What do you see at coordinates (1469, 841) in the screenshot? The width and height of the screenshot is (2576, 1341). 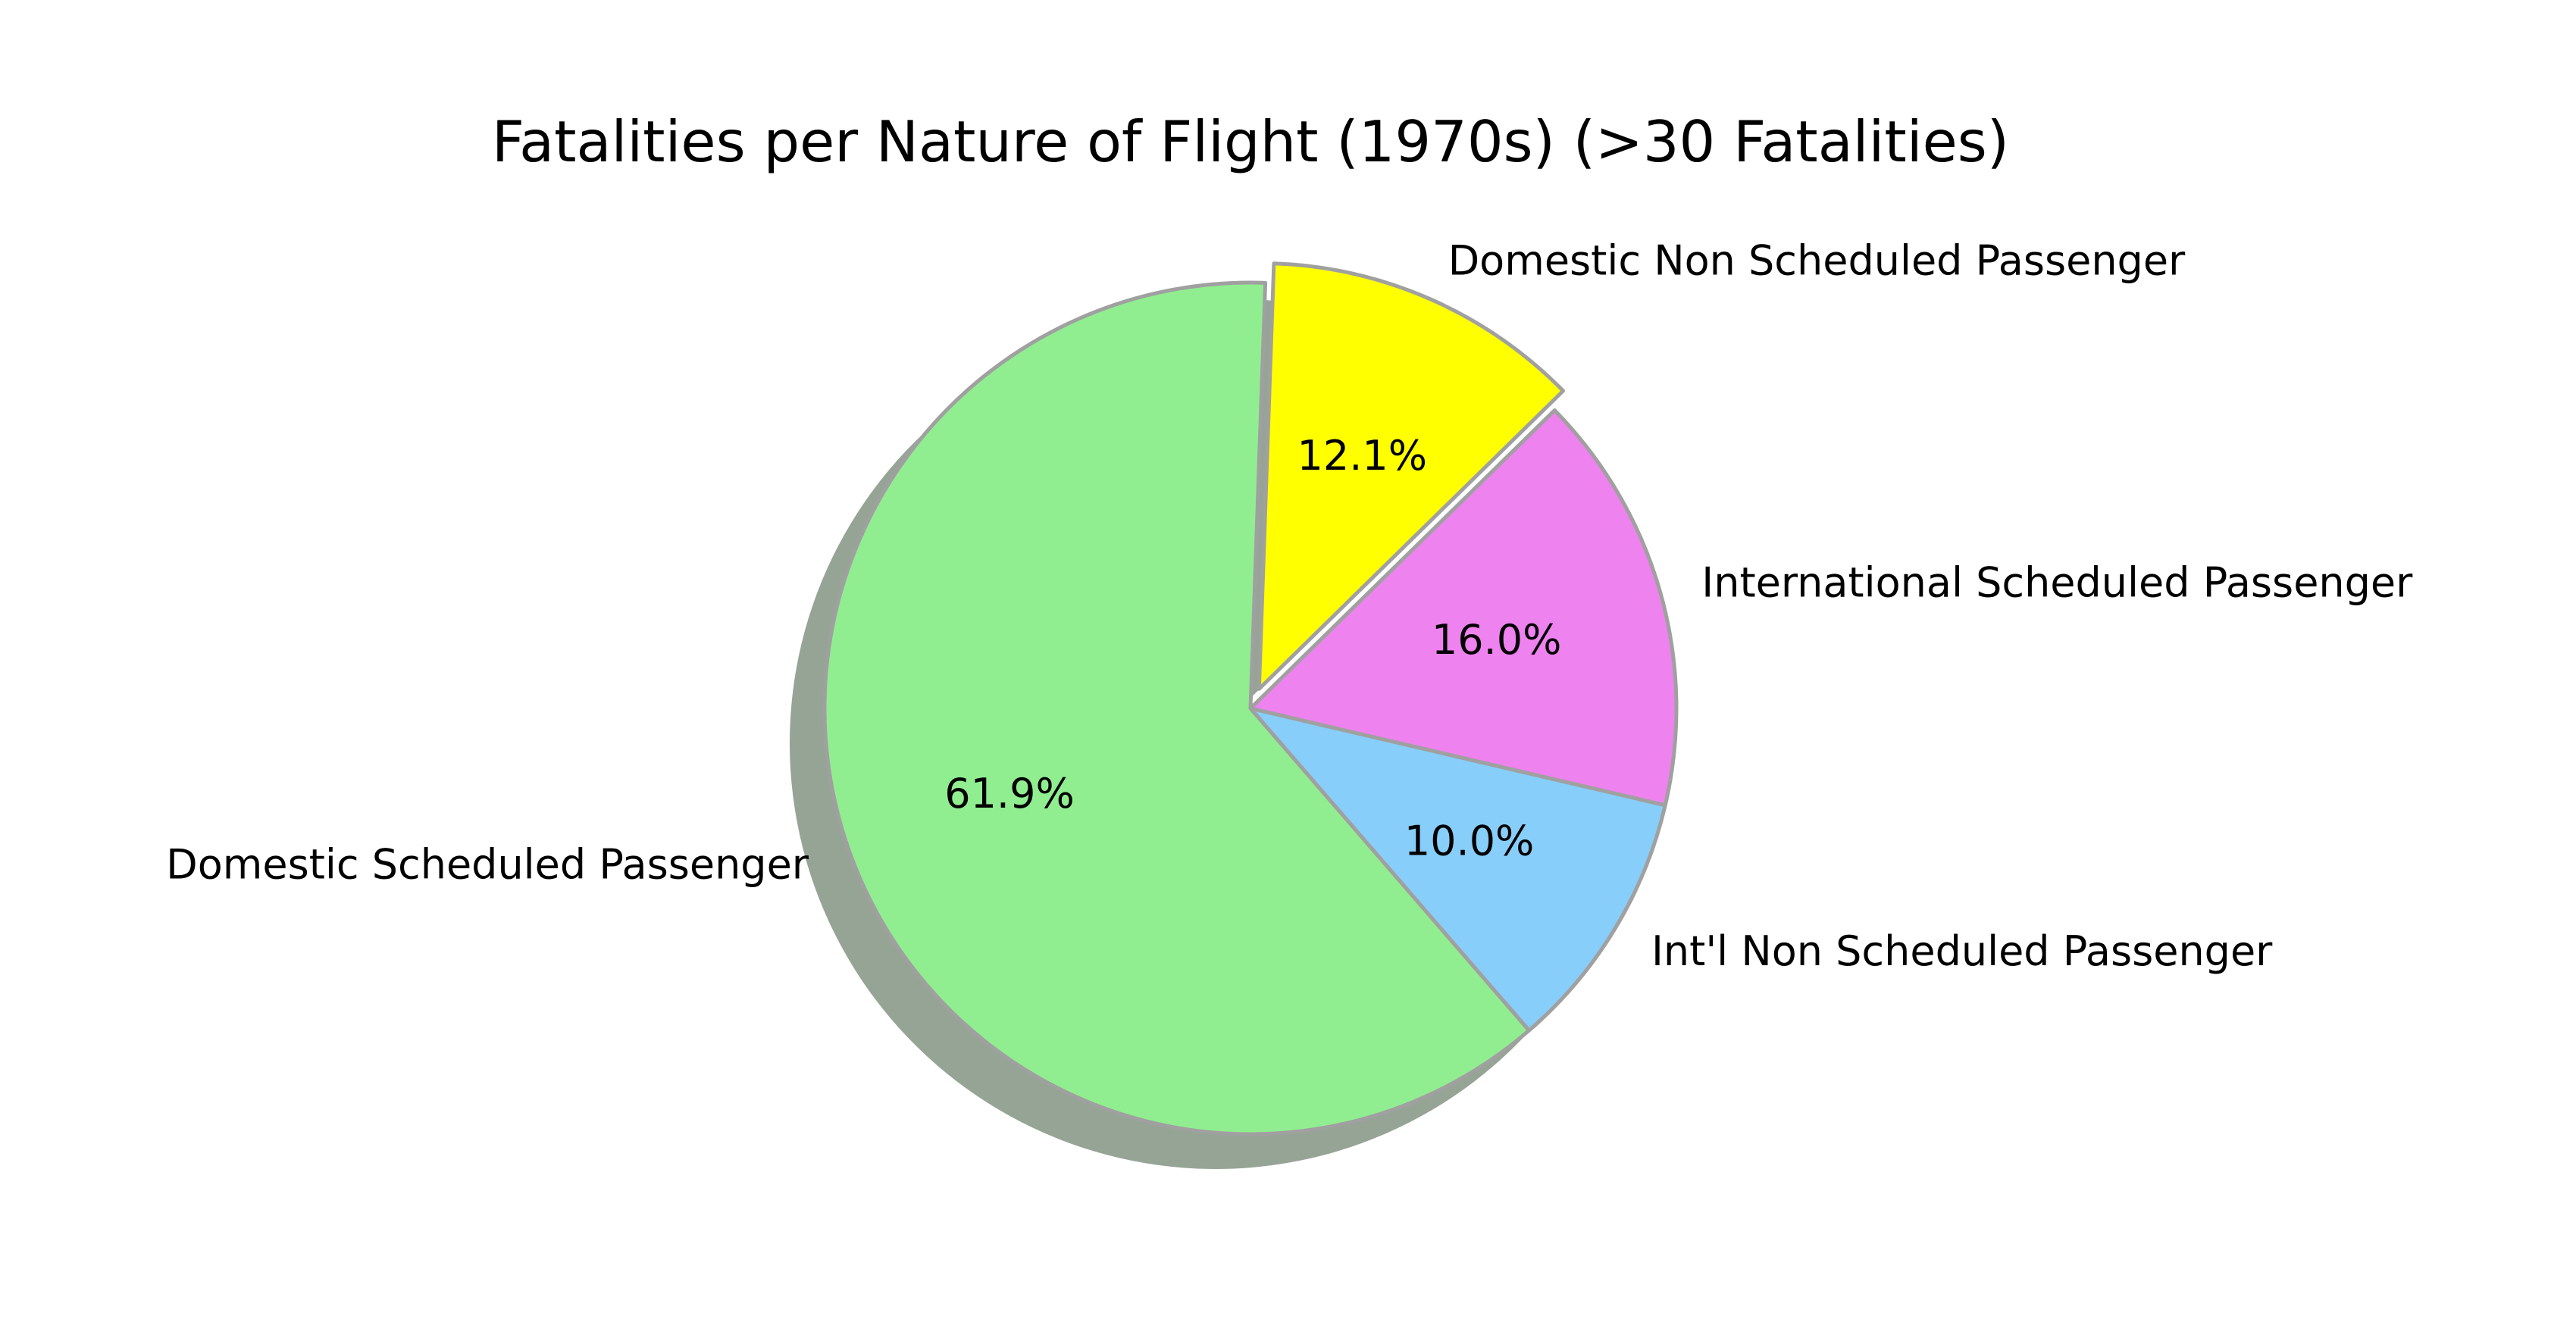 I see `percent-label-int-l-non-scheduled-passenger: 10.0%` at bounding box center [1469, 841].